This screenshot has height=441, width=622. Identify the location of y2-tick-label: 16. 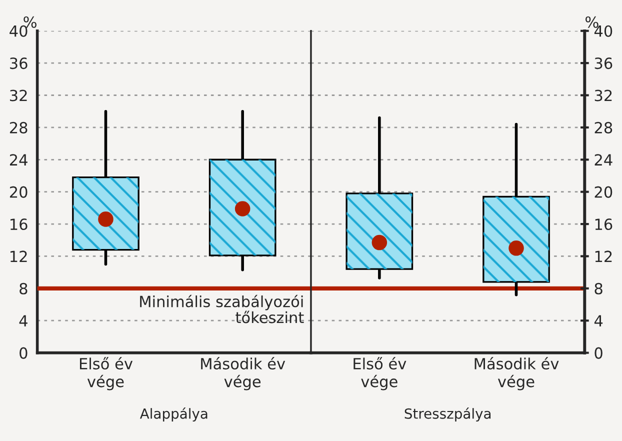
(603, 224).